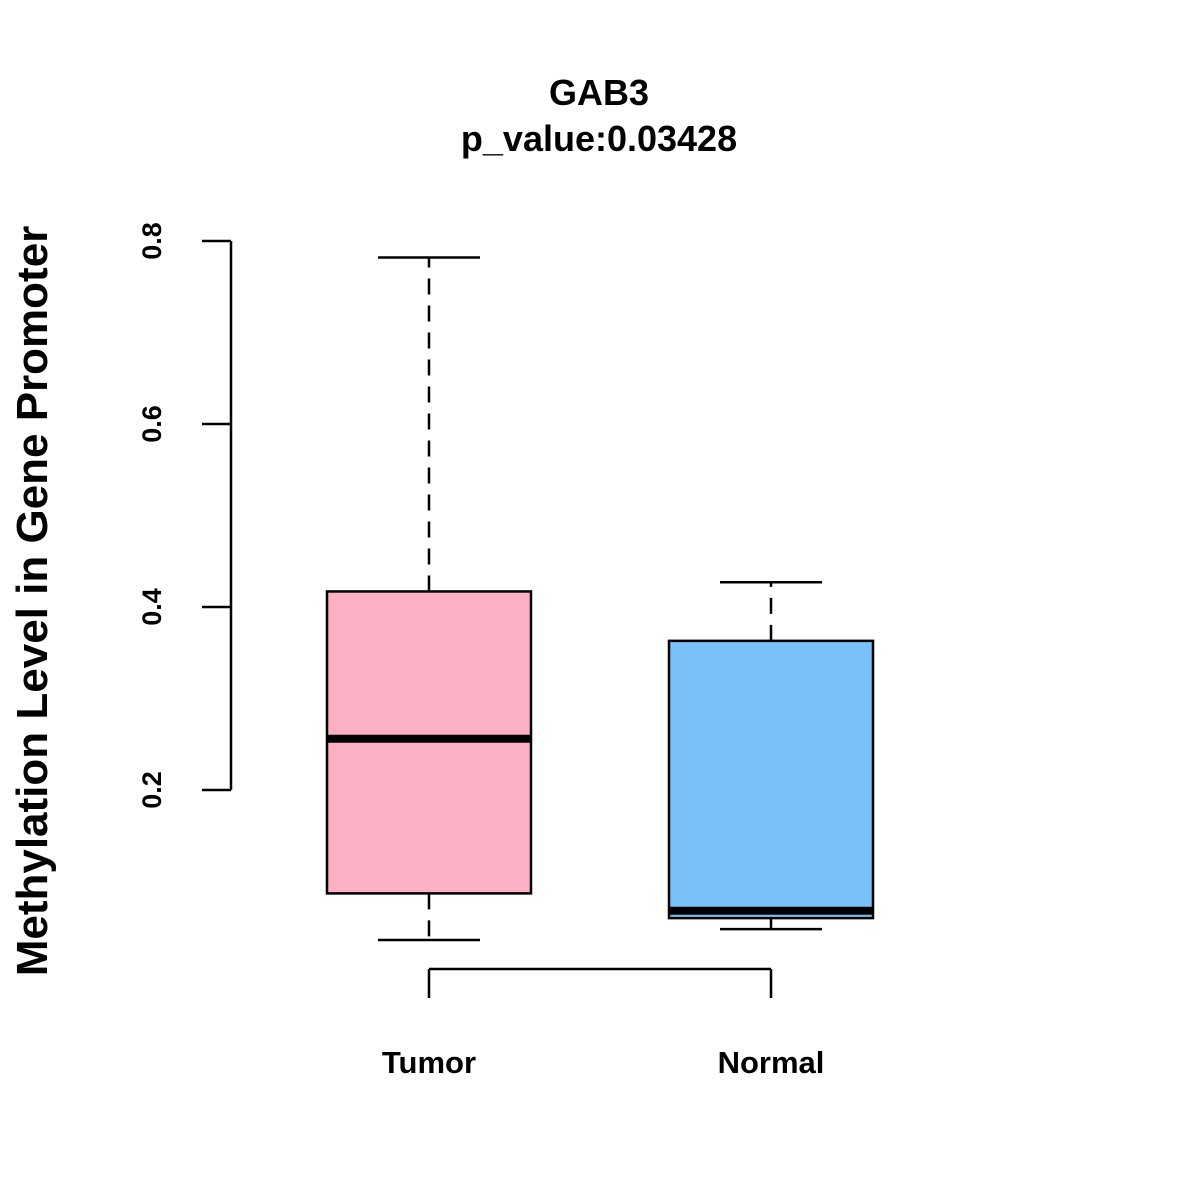 The width and height of the screenshot is (1200, 1200). I want to click on y-axis-label: Methylation Level in Gene Promoter, so click(32, 601).